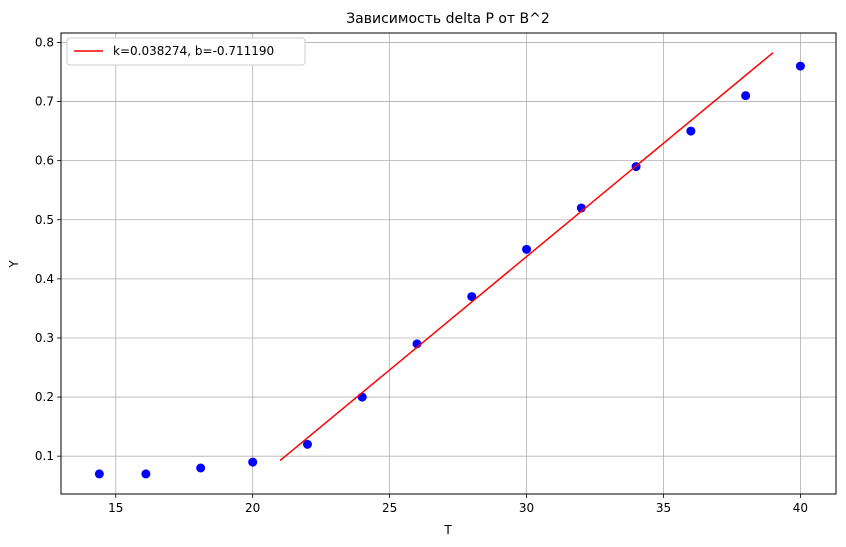  Describe the element at coordinates (44, 102) in the screenshot. I see `y-tick-label: 0.7` at that location.